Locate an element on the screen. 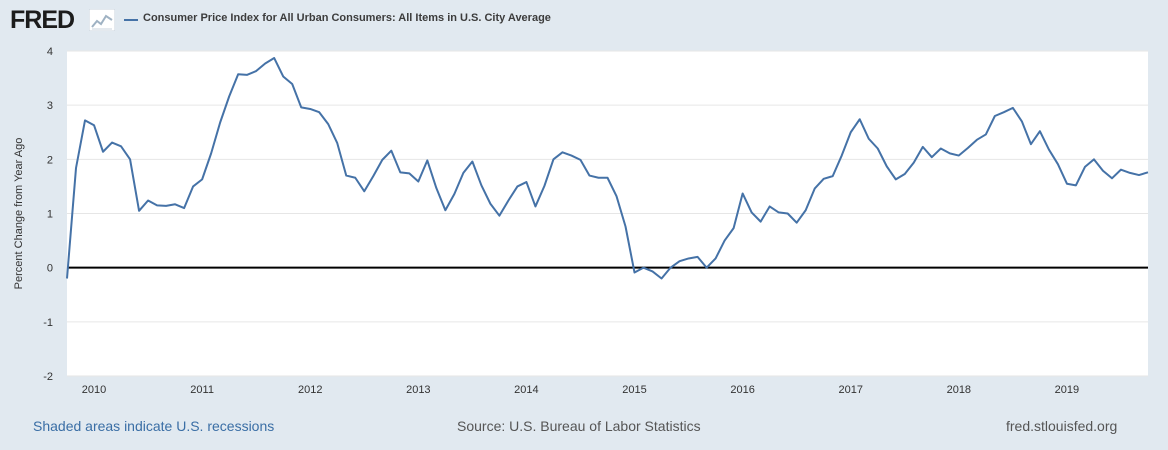 The image size is (1168, 450). source-note: Source: U.S. Bureau of Labor Statistics is located at coordinates (579, 426).